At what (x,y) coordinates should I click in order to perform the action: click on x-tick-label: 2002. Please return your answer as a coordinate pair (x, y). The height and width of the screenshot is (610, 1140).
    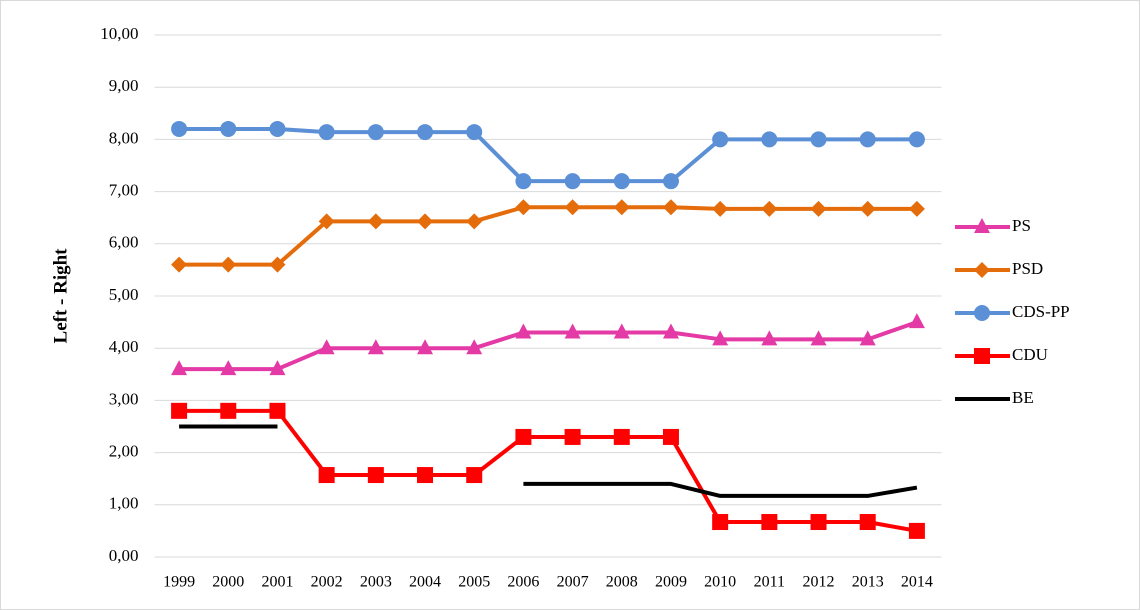
    Looking at the image, I should click on (327, 582).